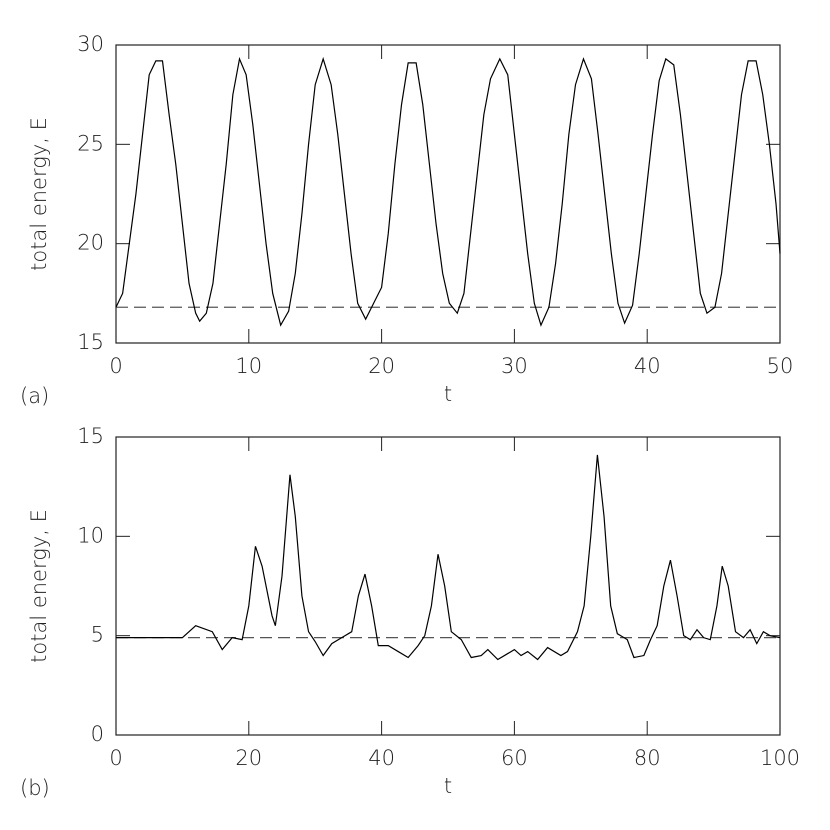 The width and height of the screenshot is (830, 830). I want to click on y-tick-label: 5, so click(97, 635).